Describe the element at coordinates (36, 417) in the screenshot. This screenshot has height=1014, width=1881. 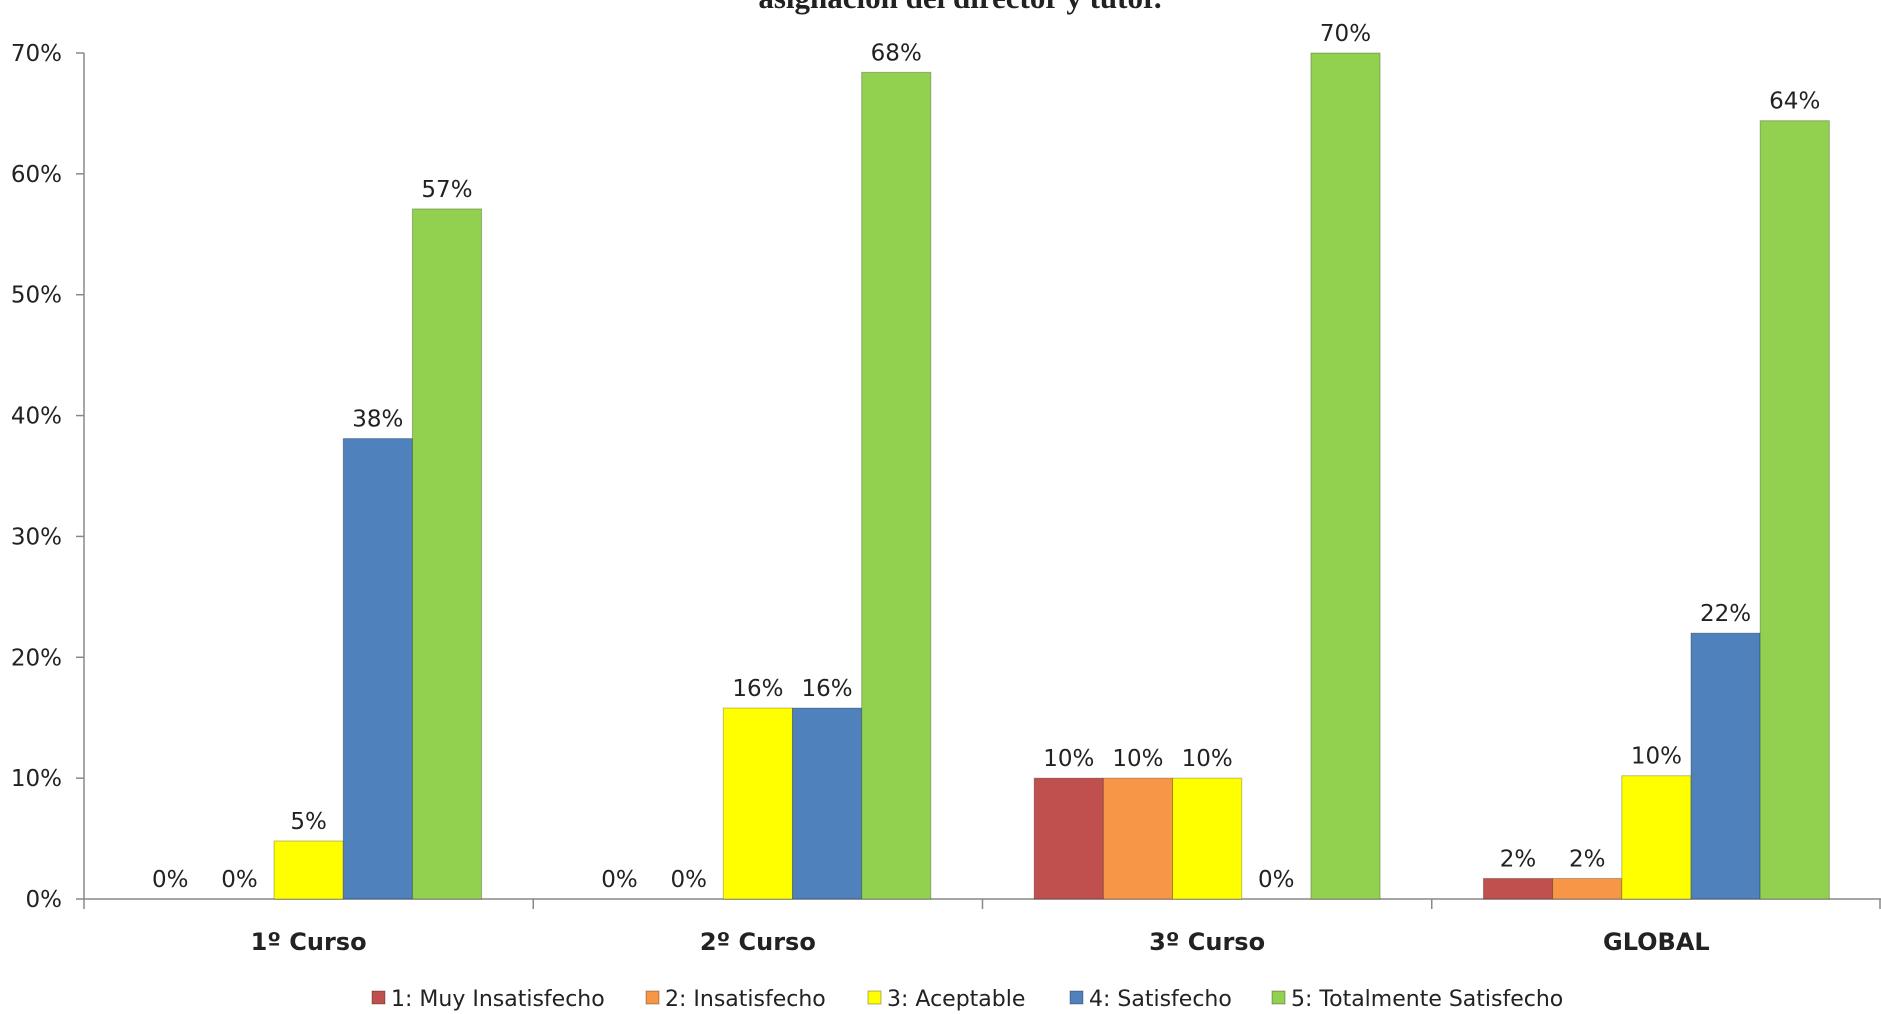
I see `y-tick-label: 40%` at that location.